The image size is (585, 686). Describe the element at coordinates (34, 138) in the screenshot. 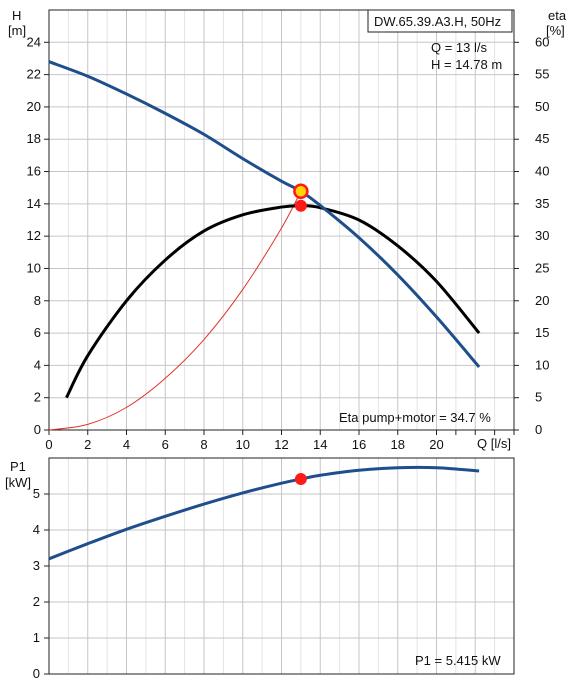

I see `left-tick-label: 18` at that location.